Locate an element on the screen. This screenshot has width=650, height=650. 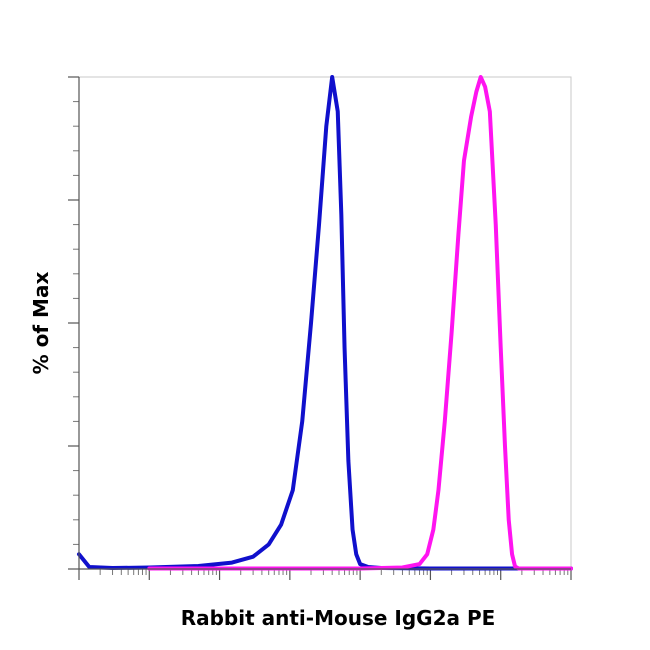
x-axis-label: Rabbit anti-Mouse IgG2a PE is located at coordinates (338, 618).